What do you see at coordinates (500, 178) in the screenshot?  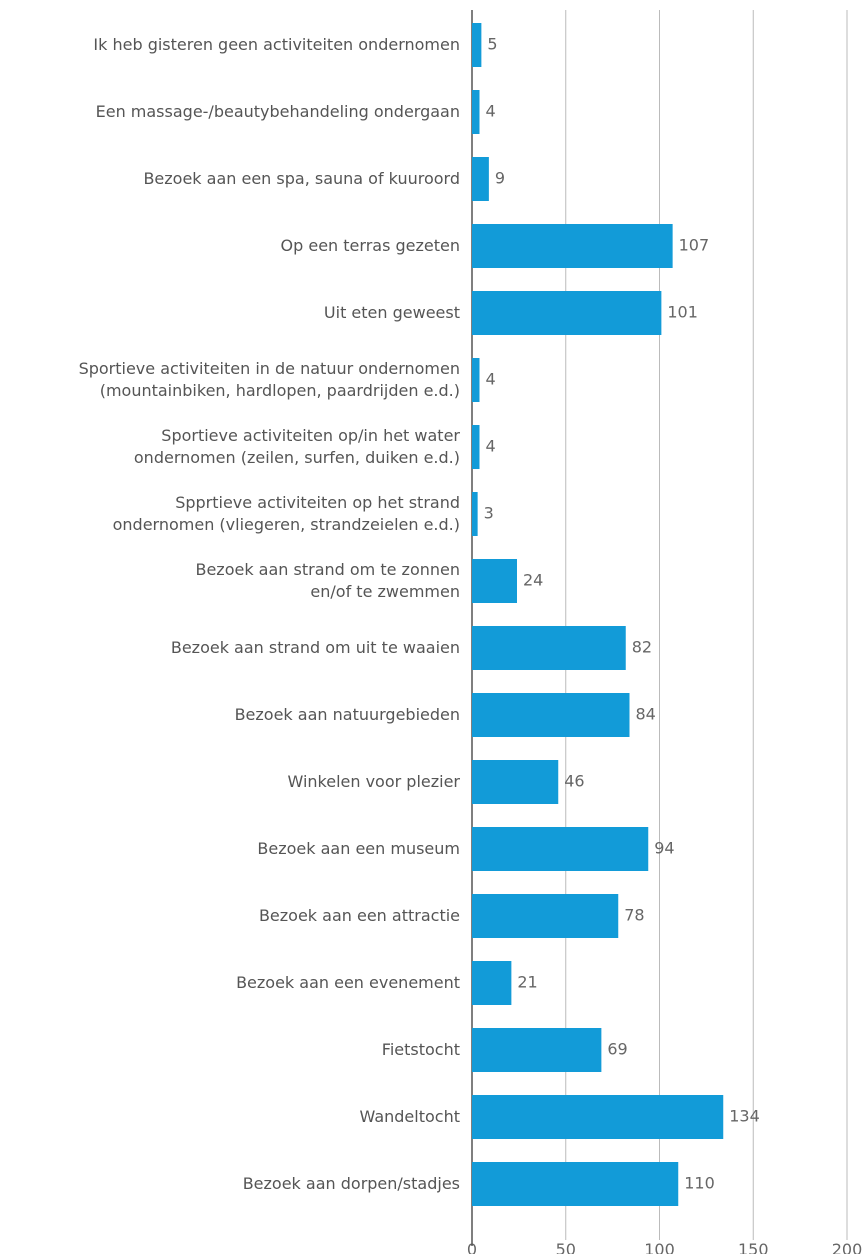 I see `value-label: 9` at bounding box center [500, 178].